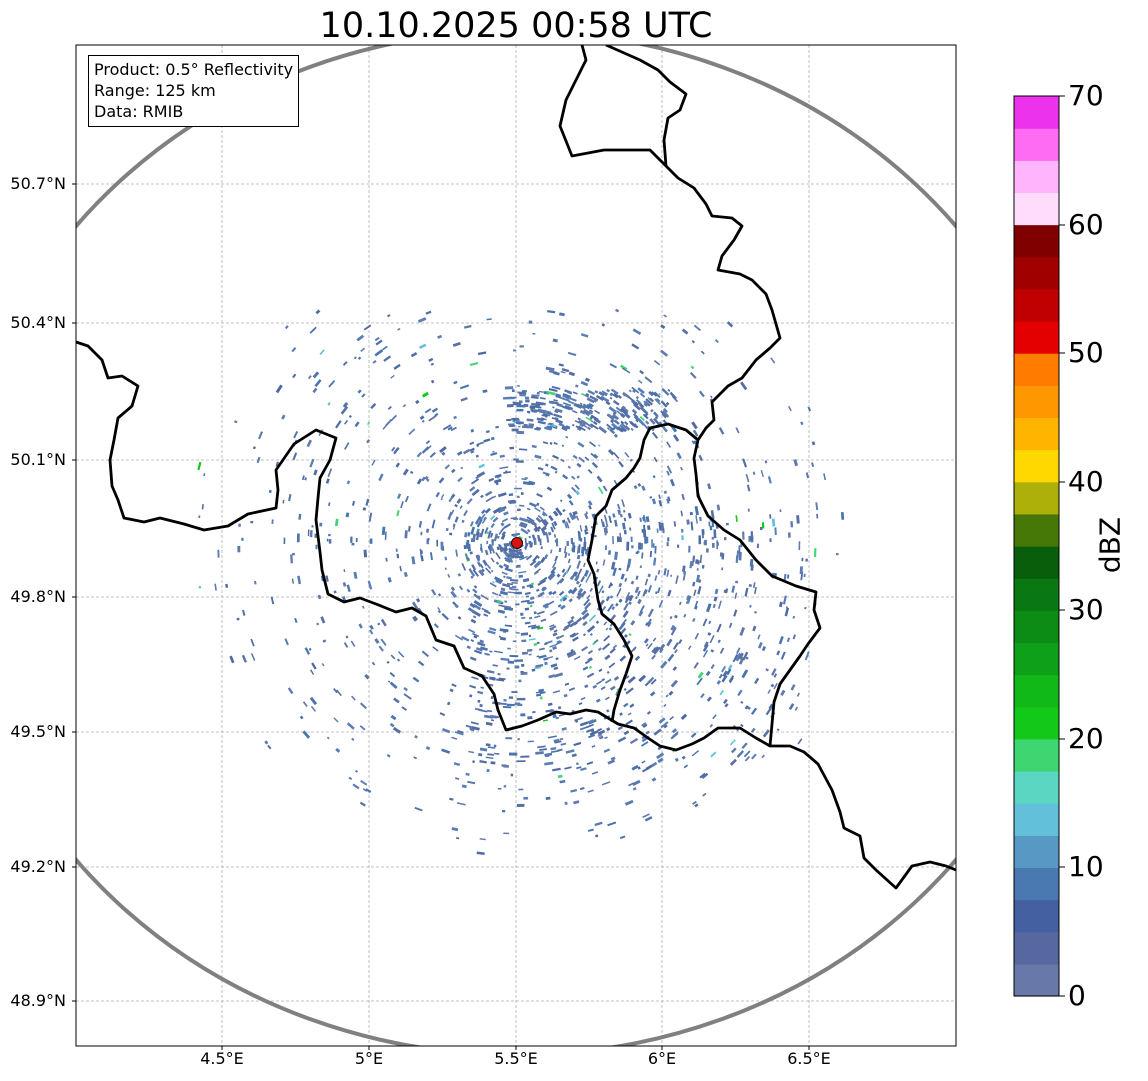 This screenshot has height=1081, width=1148. Describe the element at coordinates (1036, 916) in the screenshot. I see `colorbar-segment` at that location.